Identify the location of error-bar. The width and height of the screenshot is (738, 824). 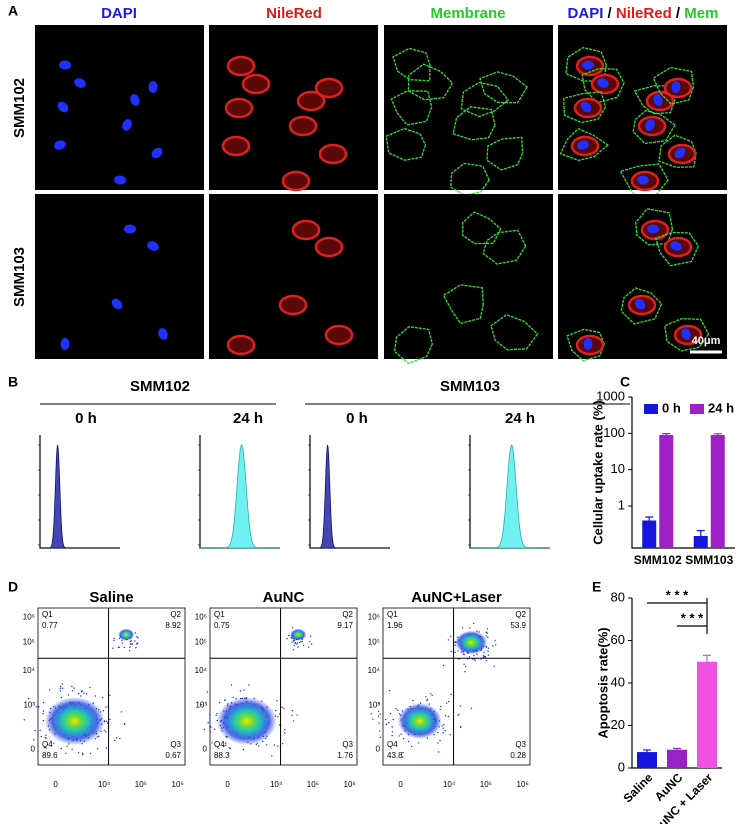
(700, 533).